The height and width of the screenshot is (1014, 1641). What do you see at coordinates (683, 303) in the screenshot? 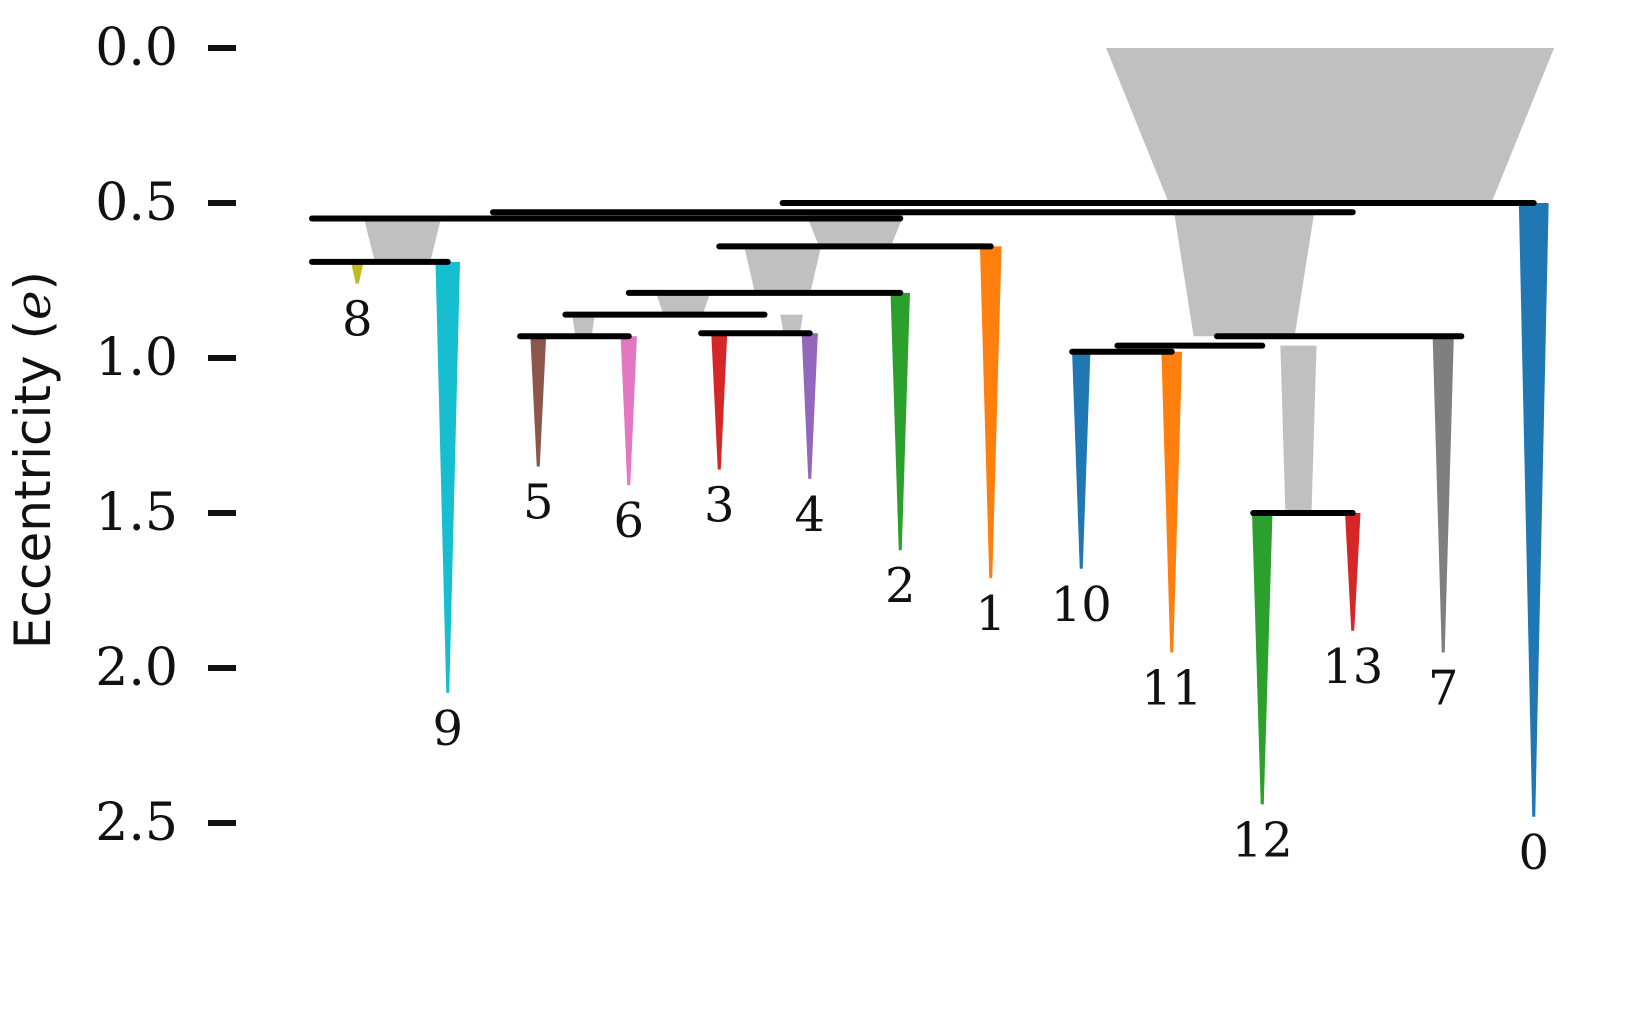
I see `trunk-t_e` at bounding box center [683, 303].